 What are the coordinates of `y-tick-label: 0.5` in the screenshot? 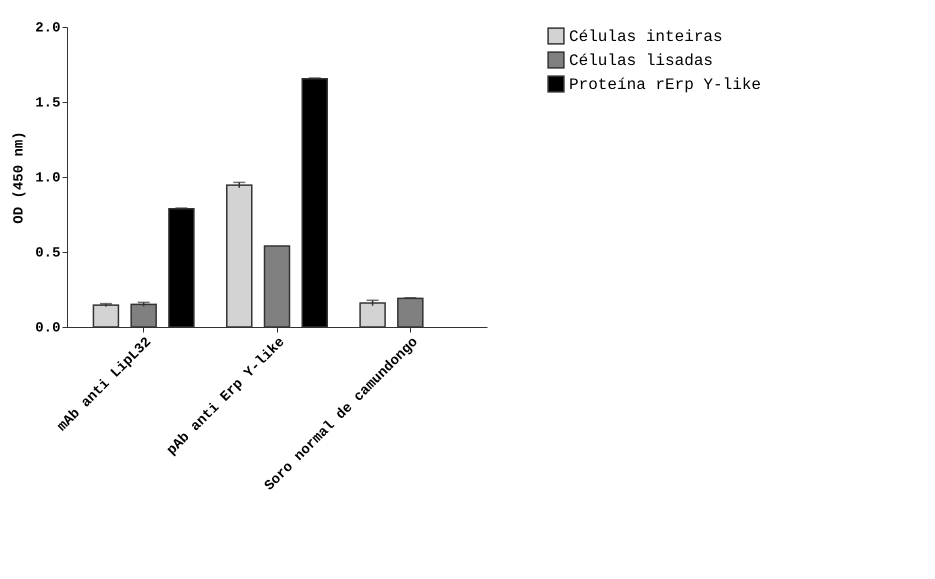 It's located at (47, 254).